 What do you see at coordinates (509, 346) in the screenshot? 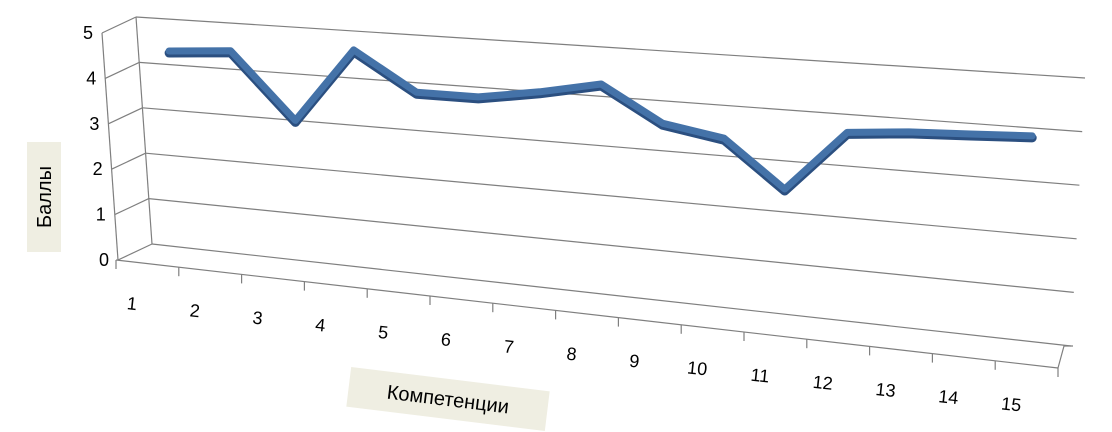
I see `x-tick-label: 7` at bounding box center [509, 346].